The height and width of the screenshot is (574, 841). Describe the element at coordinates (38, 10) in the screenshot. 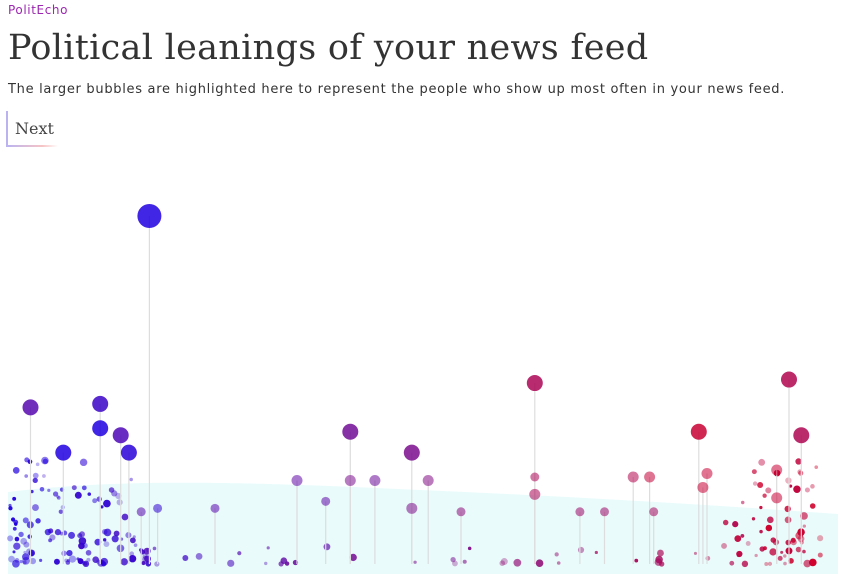

I see `brand-logo: PolitEcho` at that location.